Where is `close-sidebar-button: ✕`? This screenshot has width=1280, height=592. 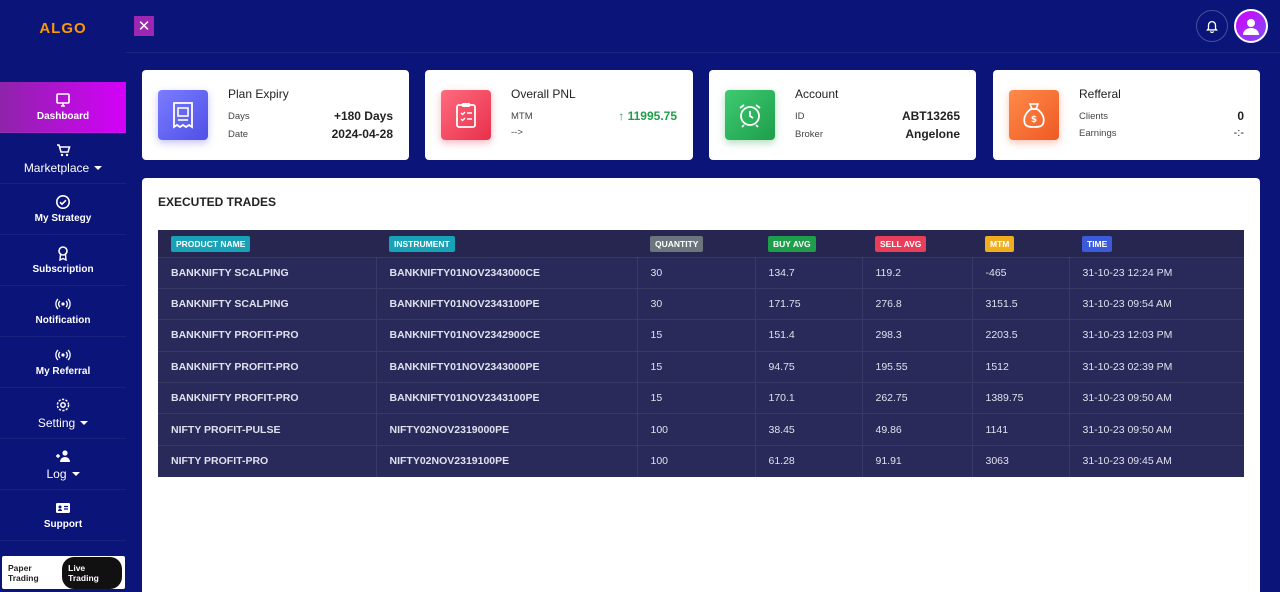 close-sidebar-button: ✕ is located at coordinates (144, 26).